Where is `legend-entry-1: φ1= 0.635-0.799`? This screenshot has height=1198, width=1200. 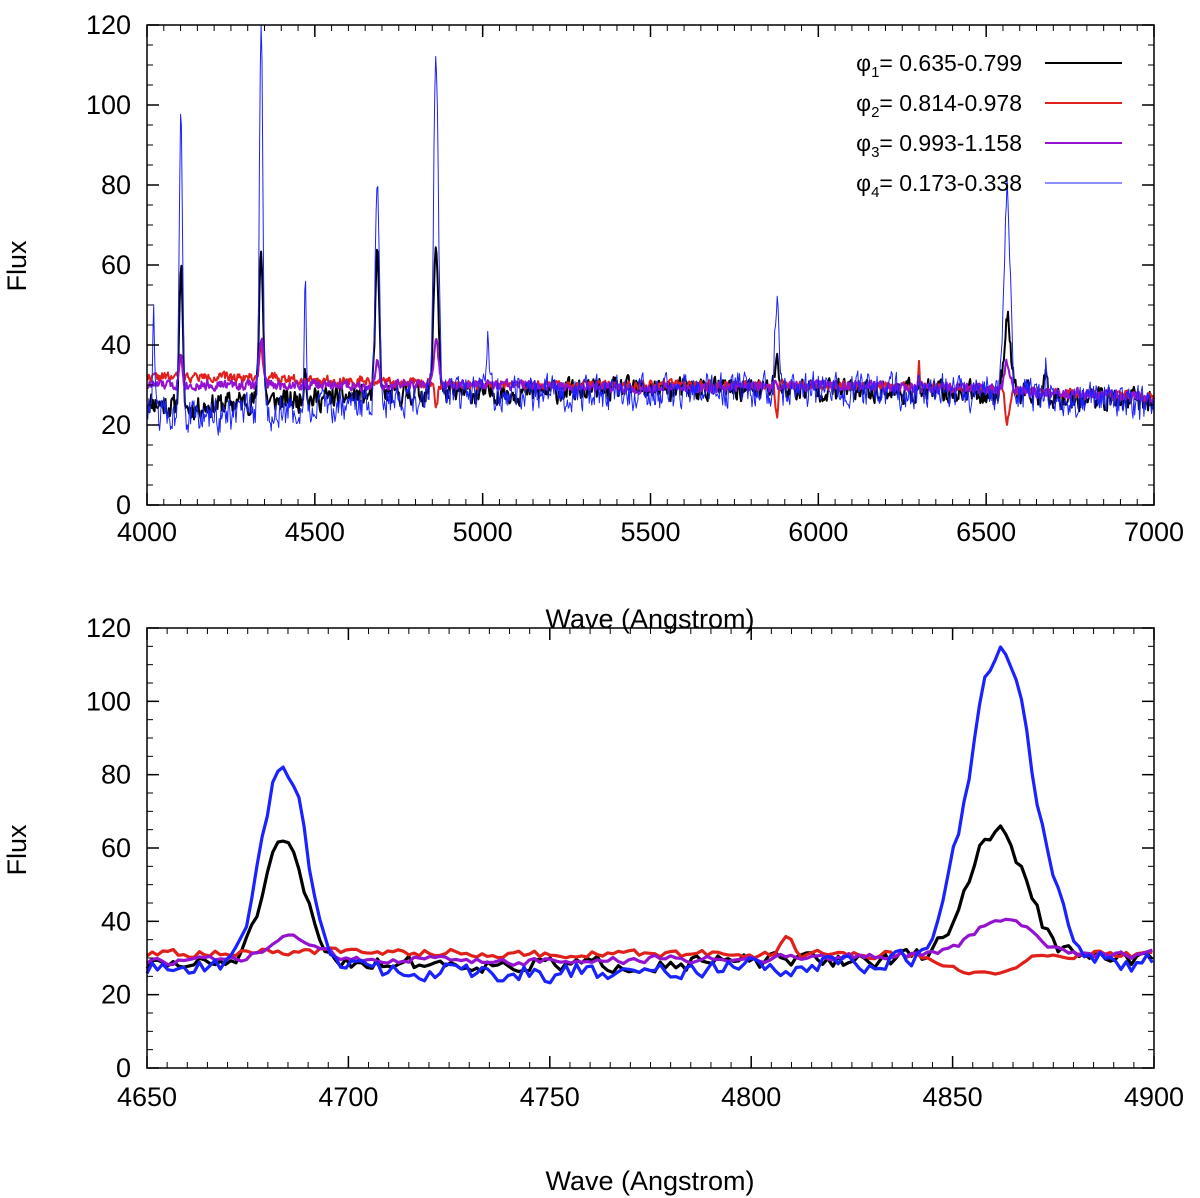
legend-entry-1: φ1= 0.635-0.799 is located at coordinates (989, 65).